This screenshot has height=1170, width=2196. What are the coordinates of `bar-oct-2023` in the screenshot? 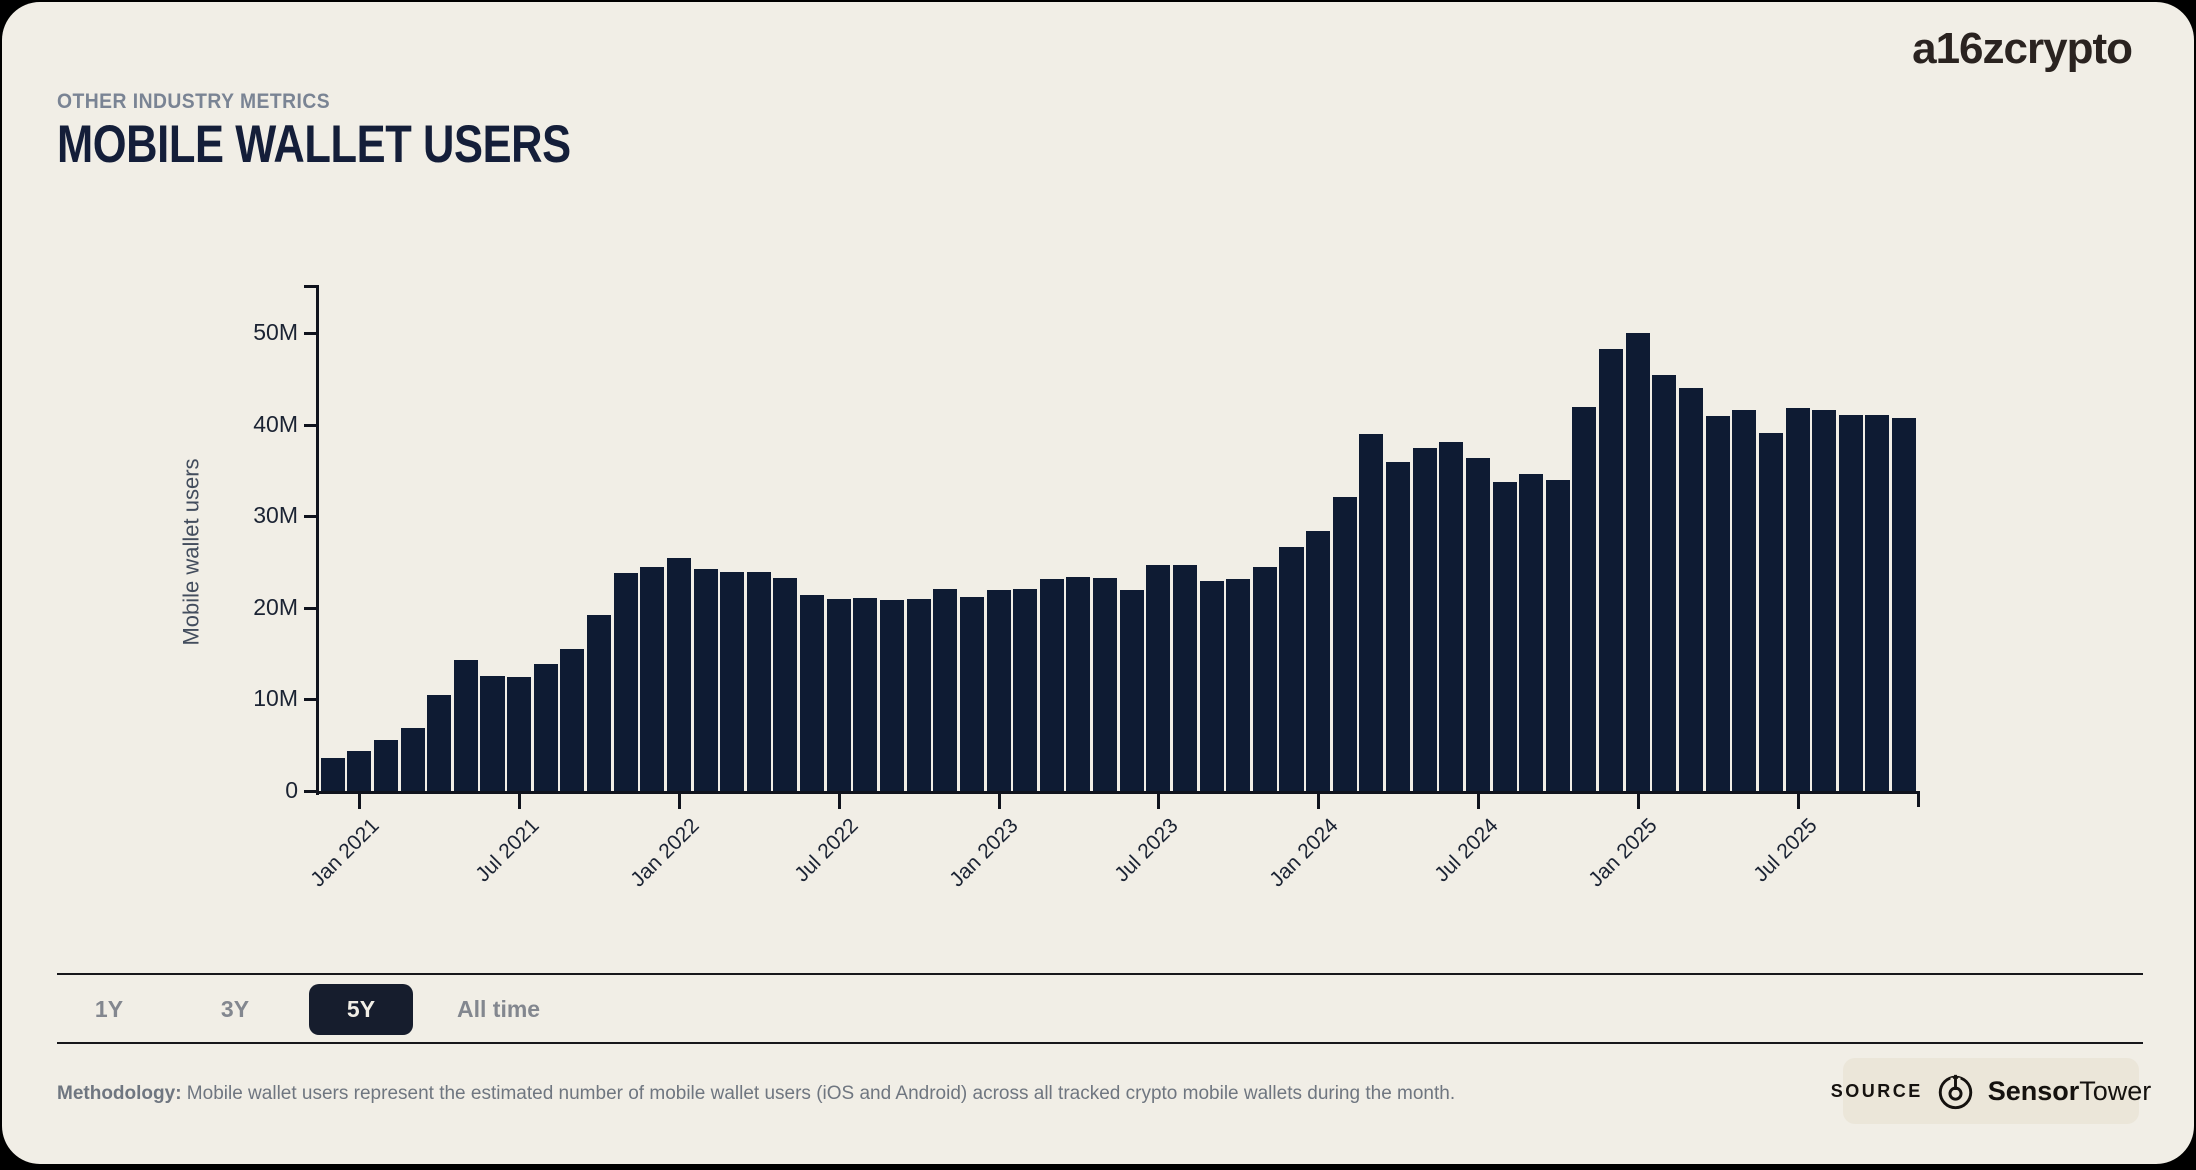 It's located at (1238, 685).